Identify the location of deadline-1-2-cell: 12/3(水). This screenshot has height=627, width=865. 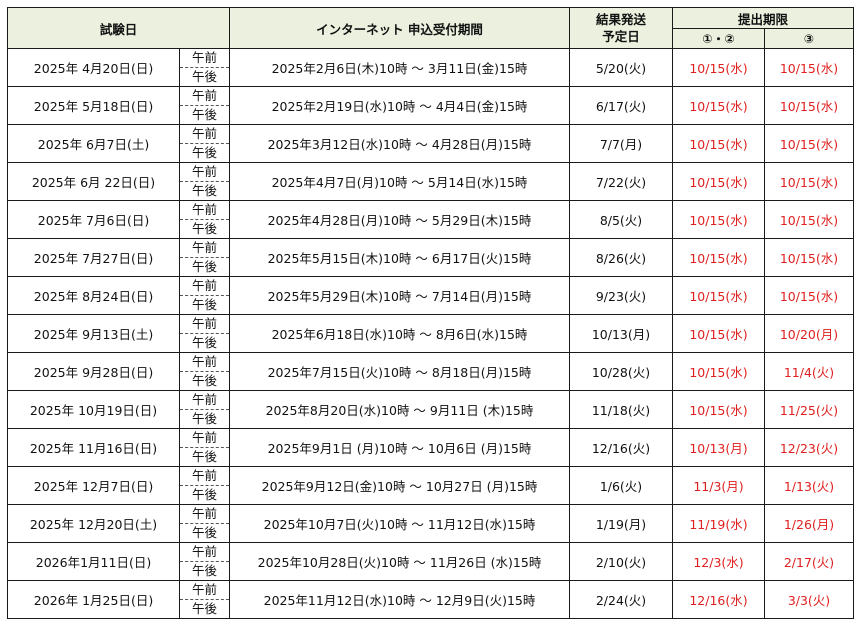
(718, 561).